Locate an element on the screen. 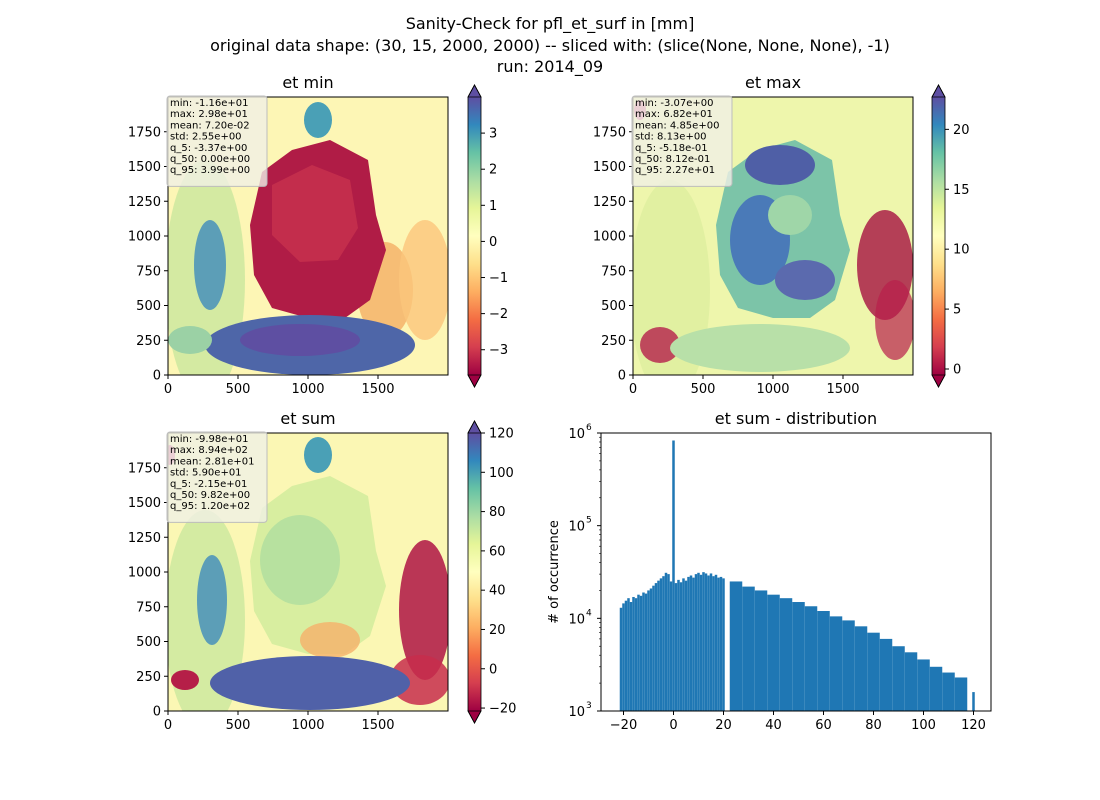  y-tick-label-exponent: 5 is located at coordinates (589, 521).